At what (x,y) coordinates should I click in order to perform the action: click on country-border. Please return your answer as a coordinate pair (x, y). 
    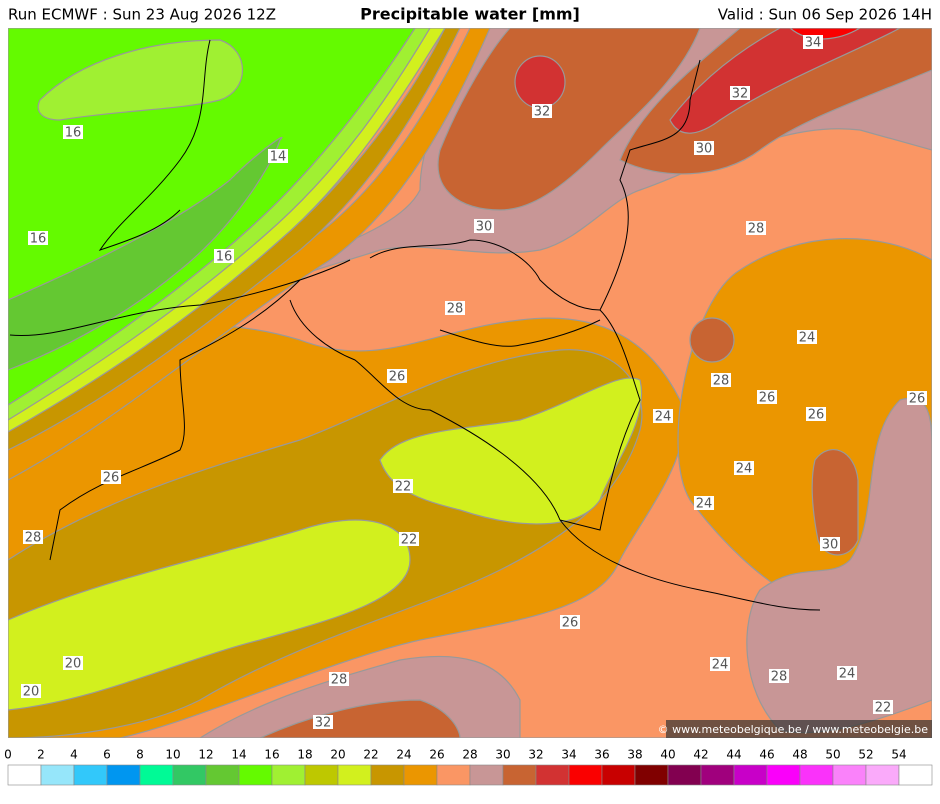
    Looking at the image, I should click on (154, 145).